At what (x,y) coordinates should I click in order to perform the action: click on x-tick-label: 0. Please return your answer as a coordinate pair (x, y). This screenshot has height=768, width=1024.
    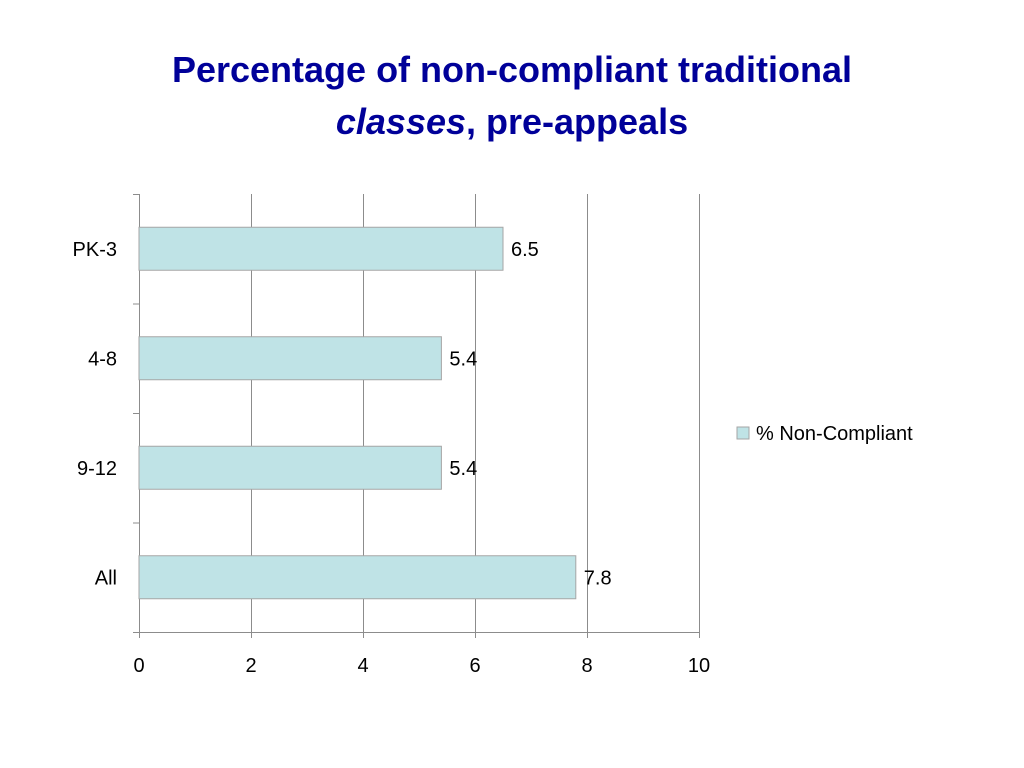
    Looking at the image, I should click on (138, 666).